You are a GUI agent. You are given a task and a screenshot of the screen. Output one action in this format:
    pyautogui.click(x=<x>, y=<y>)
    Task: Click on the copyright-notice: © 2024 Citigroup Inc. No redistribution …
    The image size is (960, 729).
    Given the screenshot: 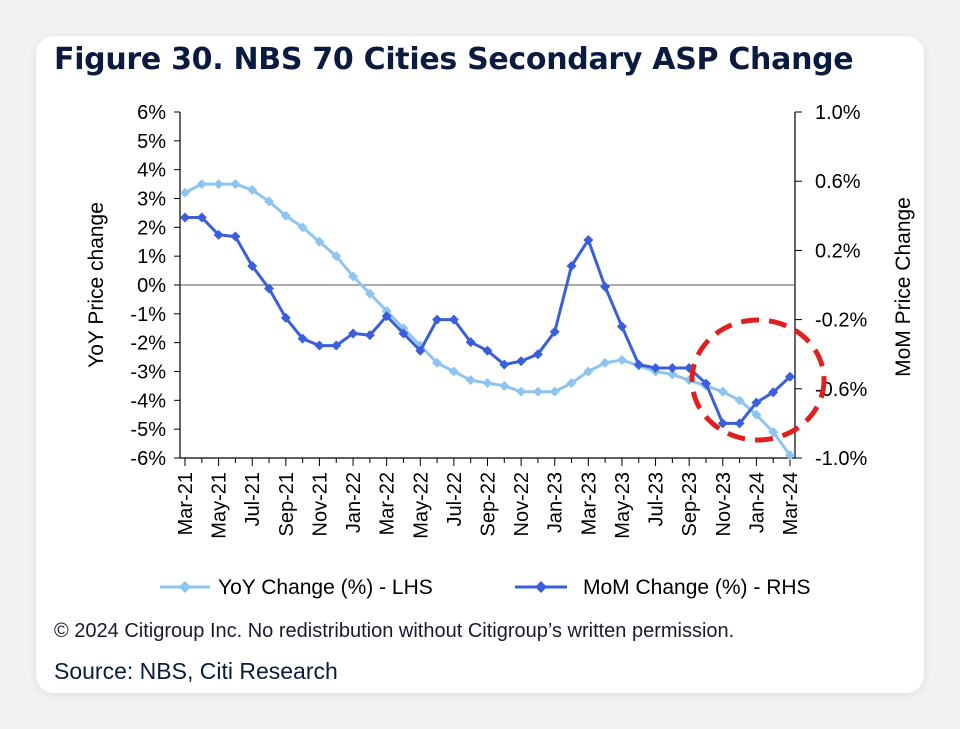 What is the action you would take?
    pyautogui.click(x=394, y=631)
    